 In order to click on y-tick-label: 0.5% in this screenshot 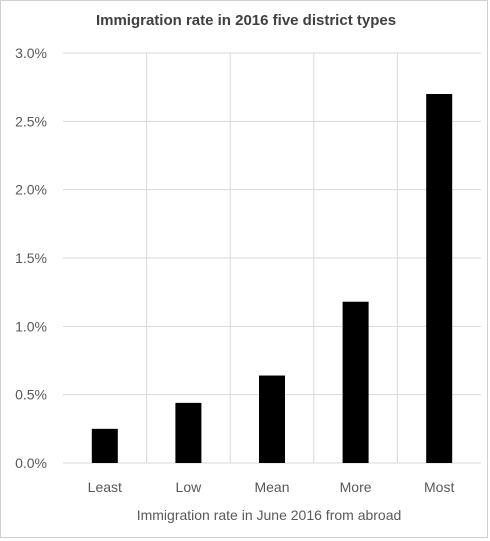, I will do `click(31, 395)`.